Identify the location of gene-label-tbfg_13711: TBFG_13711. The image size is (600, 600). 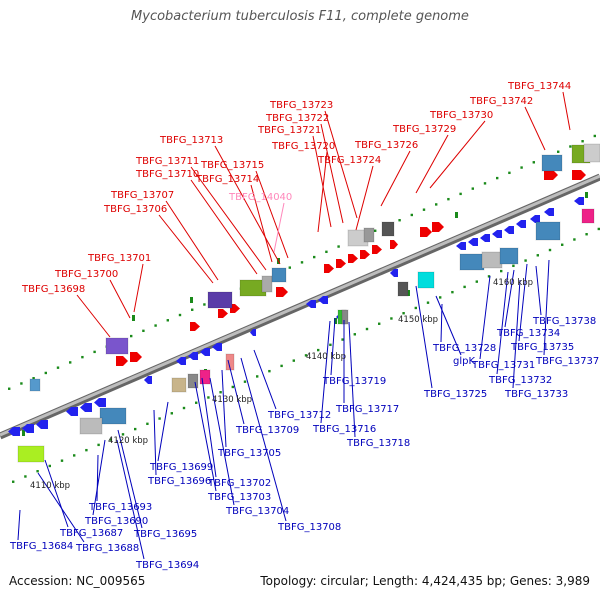
(167, 161).